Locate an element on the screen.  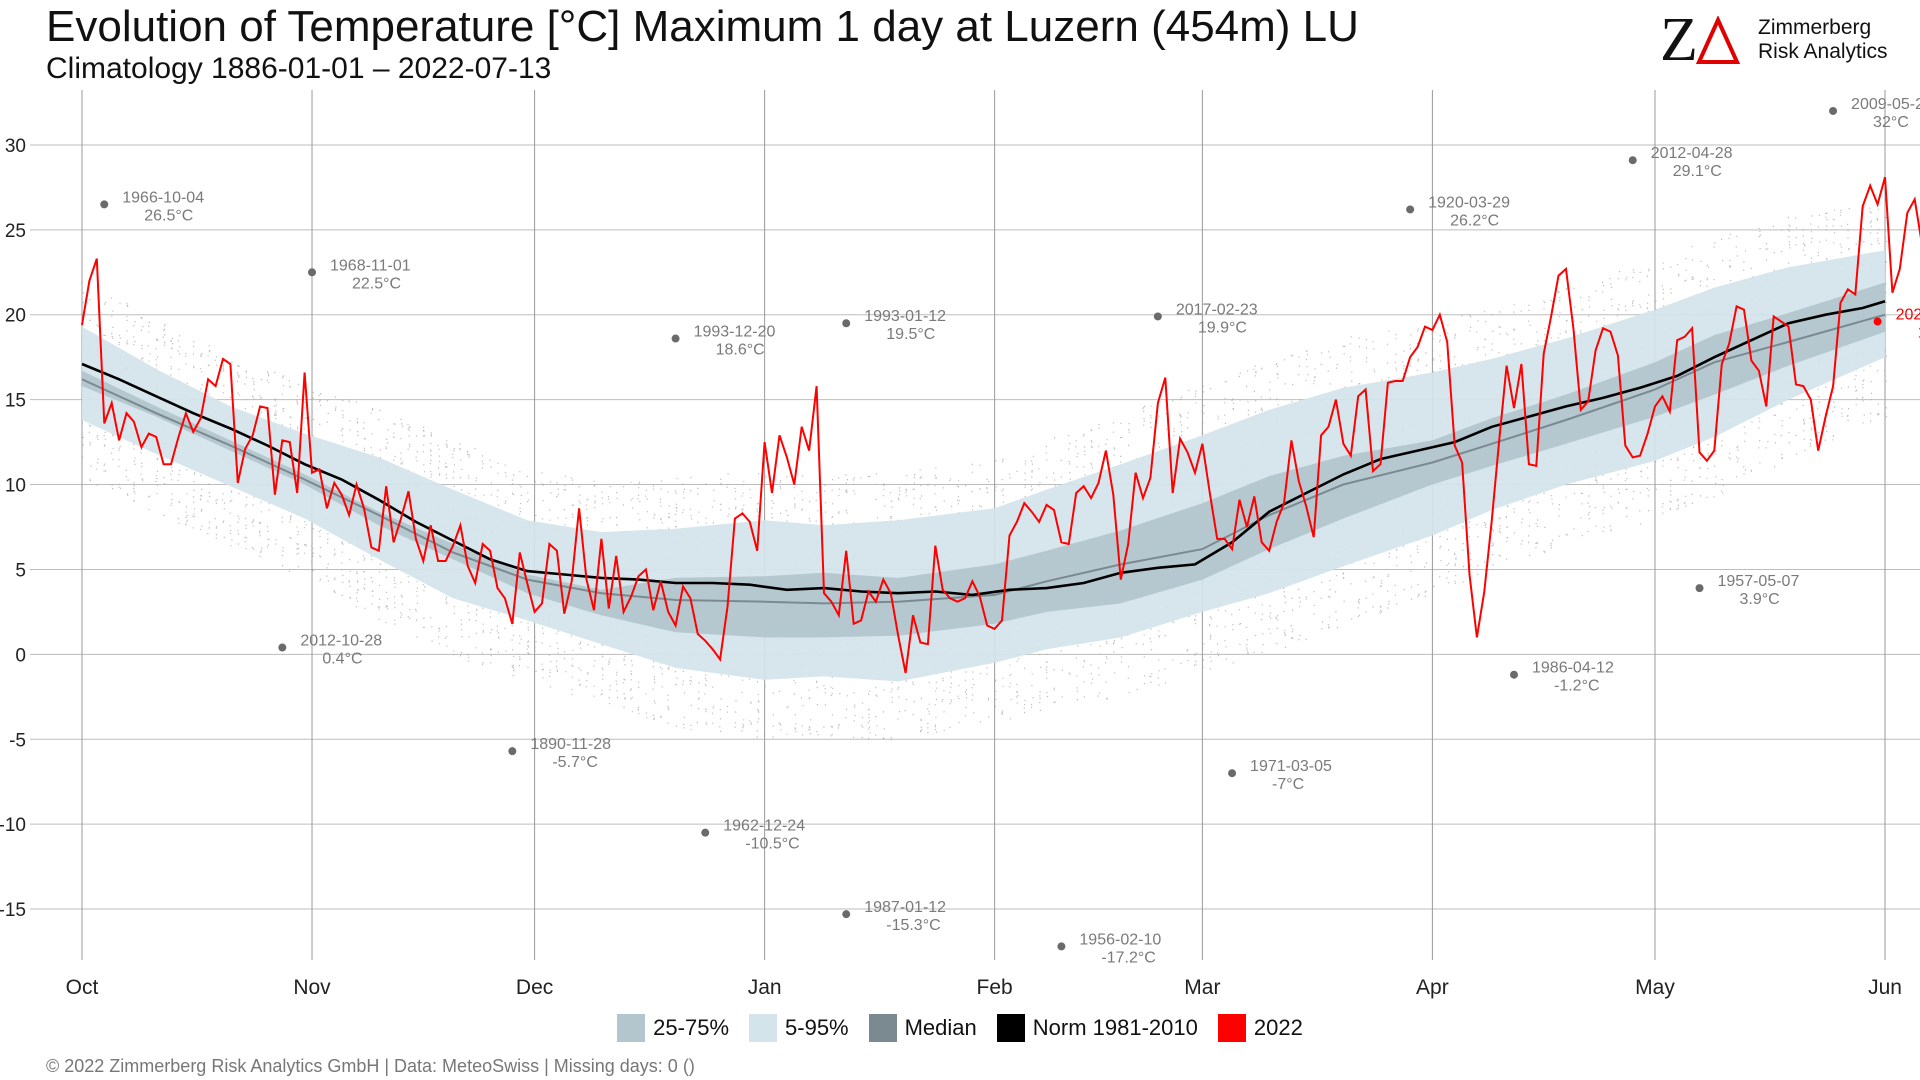
legend-item: Median is located at coordinates (922, 1028).